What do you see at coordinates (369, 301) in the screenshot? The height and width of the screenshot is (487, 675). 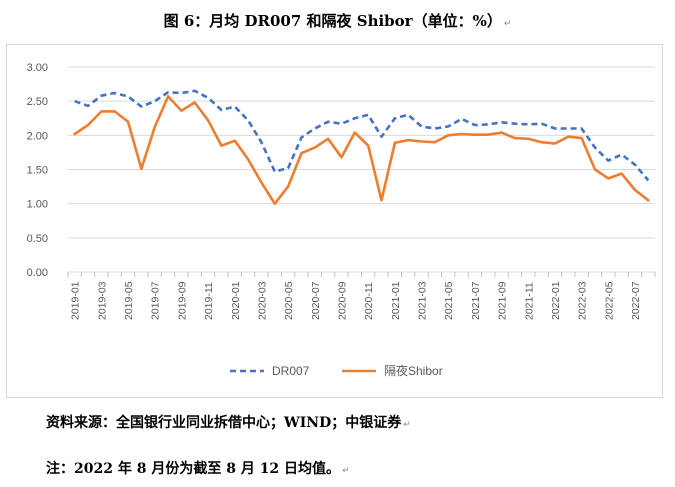 I see `x-tick-label: 2020-11` at bounding box center [369, 301].